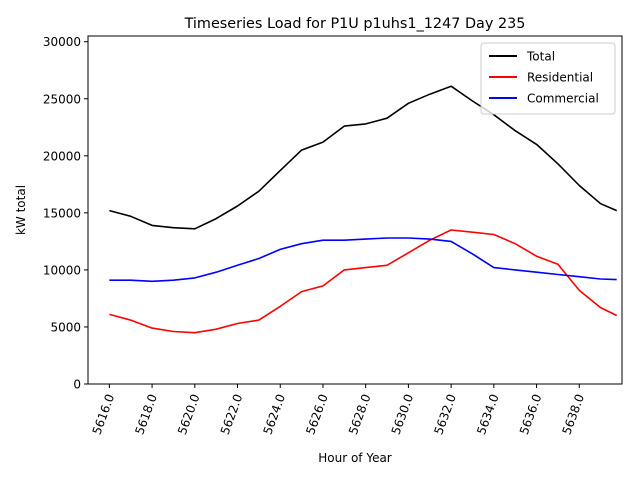  Describe the element at coordinates (62, 99) in the screenshot. I see `y-tick-label: 25000` at that location.